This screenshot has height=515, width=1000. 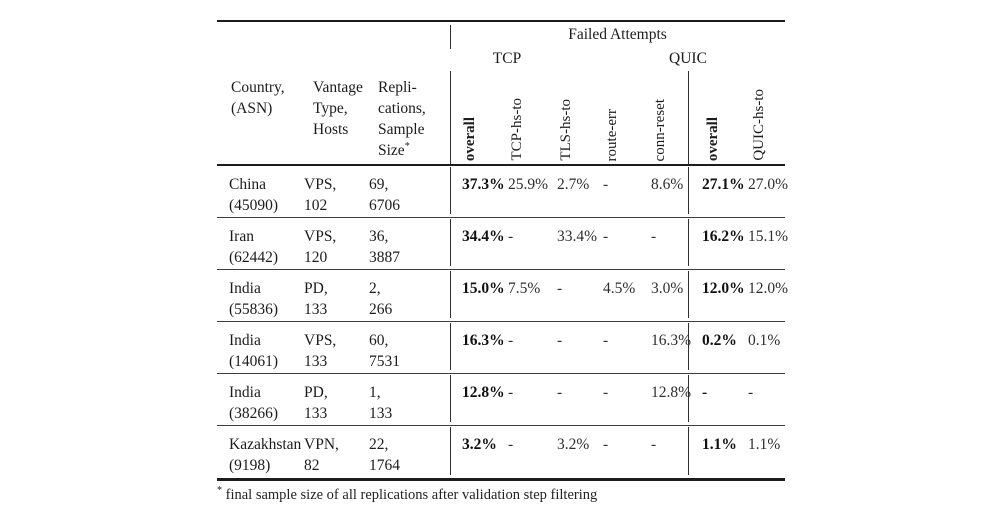 What do you see at coordinates (402, 119) in the screenshot?
I see `column-header-replications: Repli- cations, Sample Size*` at bounding box center [402, 119].